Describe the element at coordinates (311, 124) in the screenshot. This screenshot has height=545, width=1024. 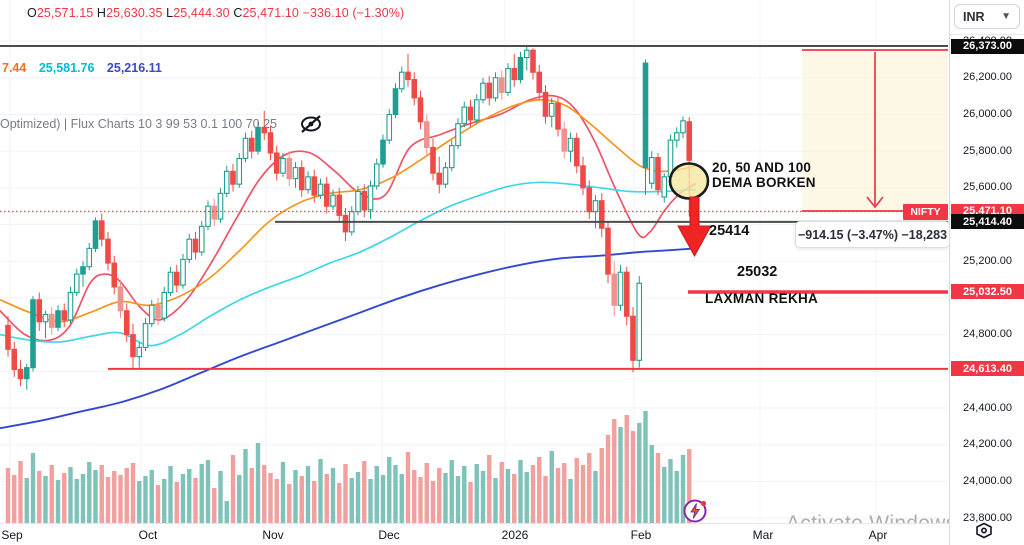
I see `eye-off-icon` at that location.